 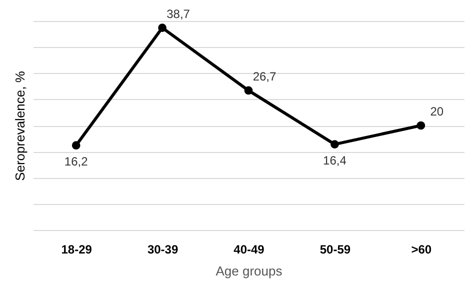 What do you see at coordinates (76, 161) in the screenshot?
I see `data-label: 16,2` at bounding box center [76, 161].